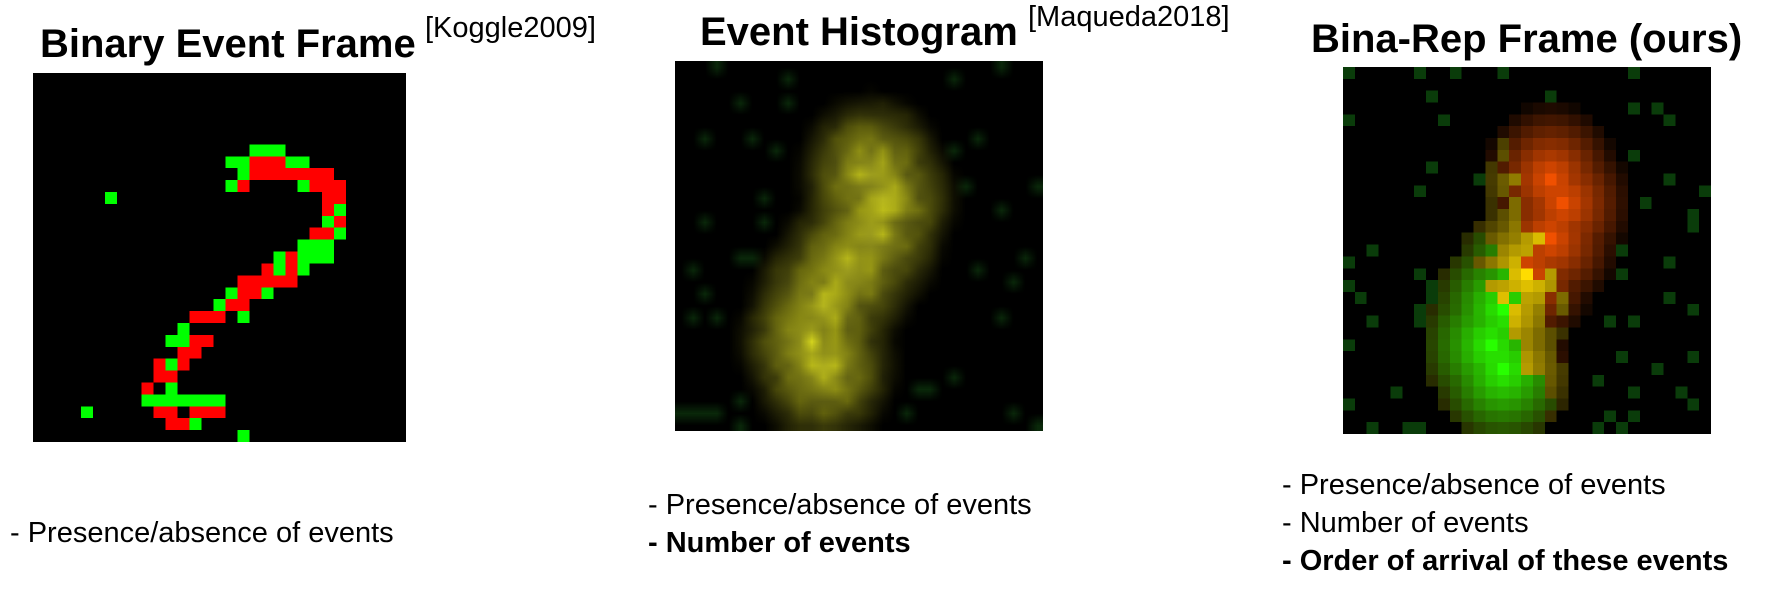  I want to click on event-histogram-image, so click(859, 246).